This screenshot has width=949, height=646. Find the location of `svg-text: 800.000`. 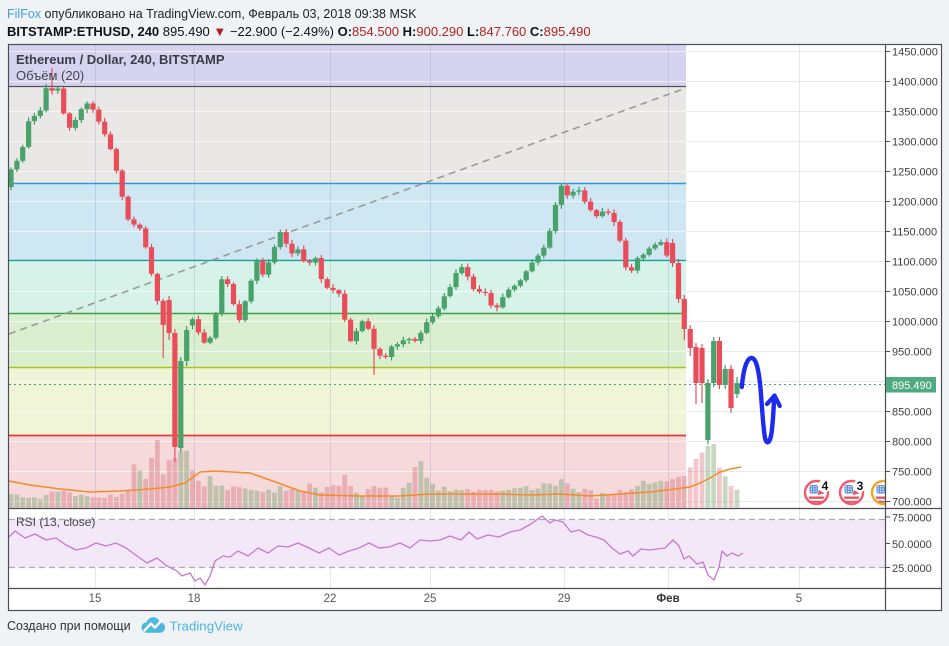

svg-text: 800.000 is located at coordinates (912, 443).